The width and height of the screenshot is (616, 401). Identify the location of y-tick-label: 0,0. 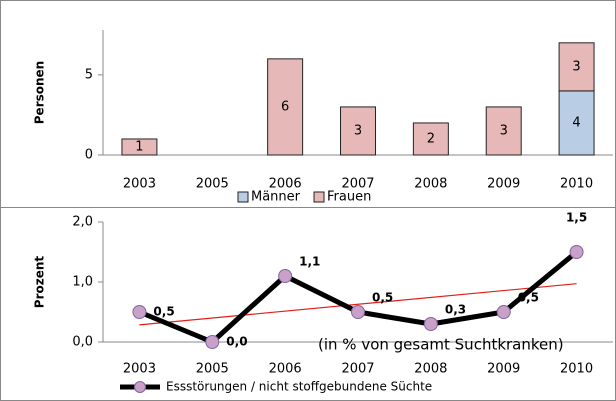
(82, 342).